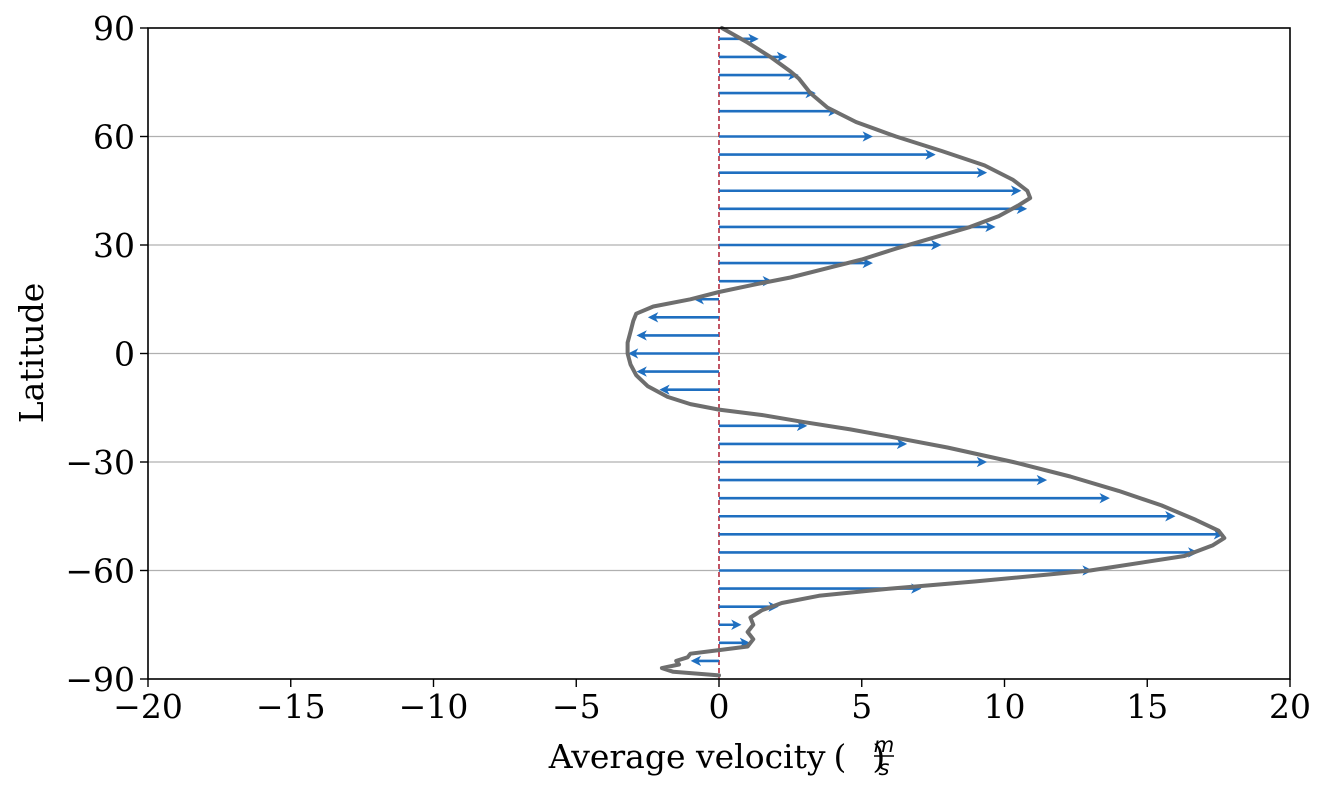 This screenshot has height=792, width=1328. Describe the element at coordinates (1005, 706) in the screenshot. I see `x-tick-label: 10` at that location.